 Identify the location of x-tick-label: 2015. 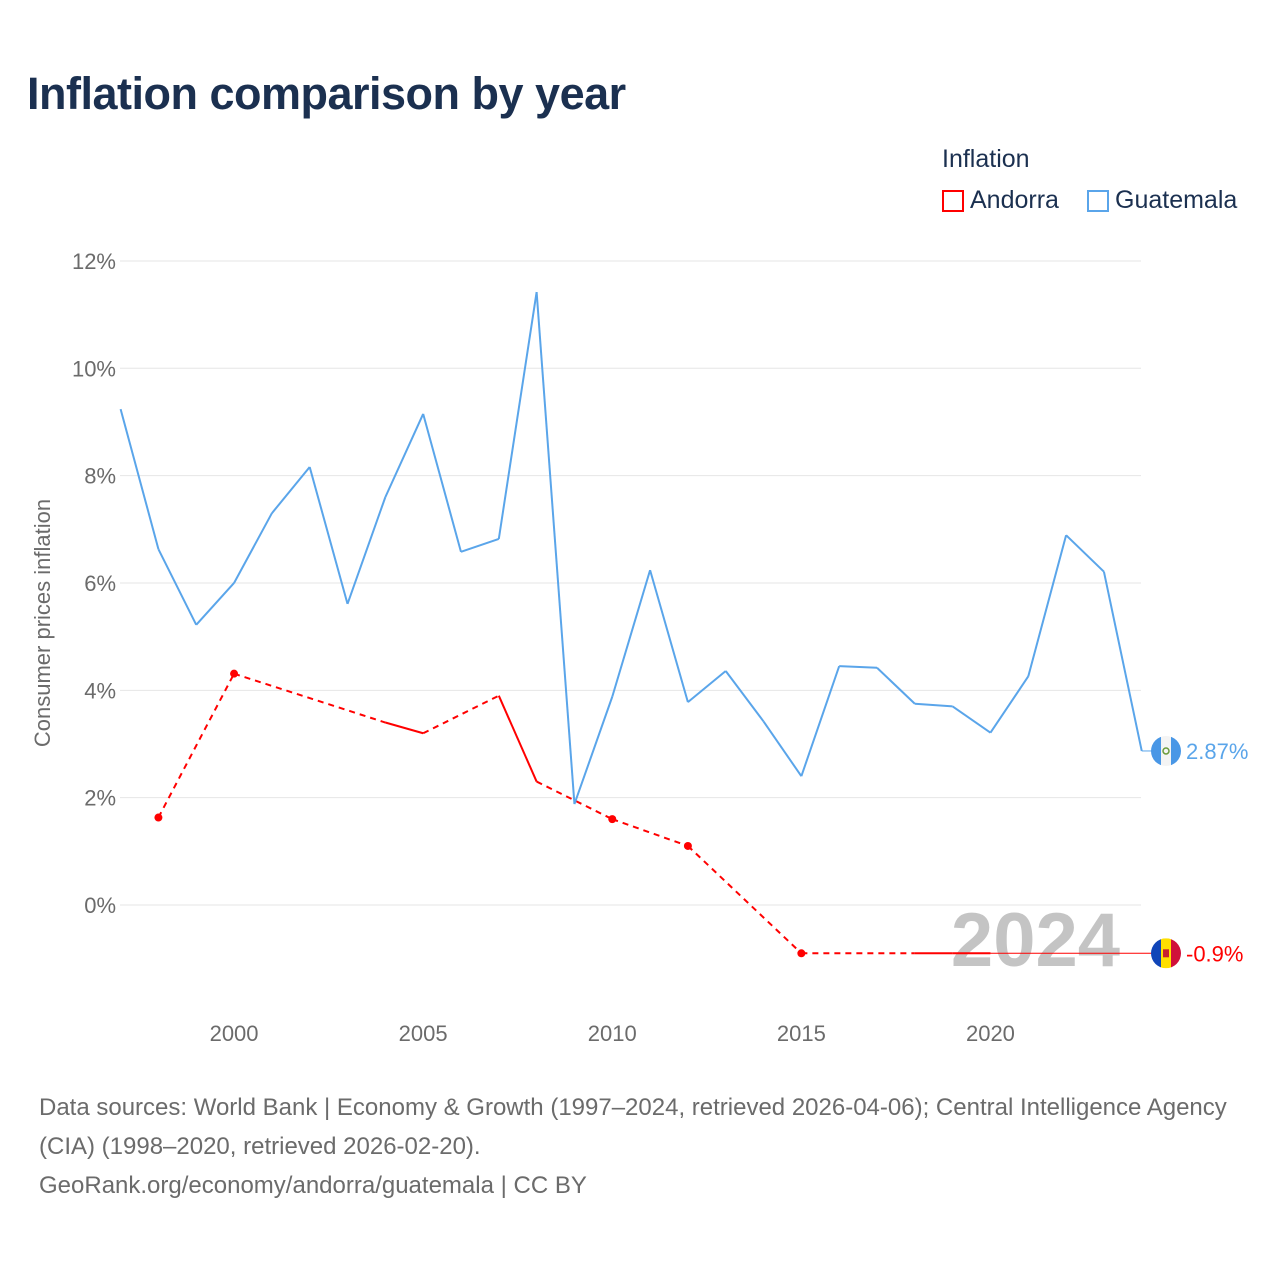
(801, 1033).